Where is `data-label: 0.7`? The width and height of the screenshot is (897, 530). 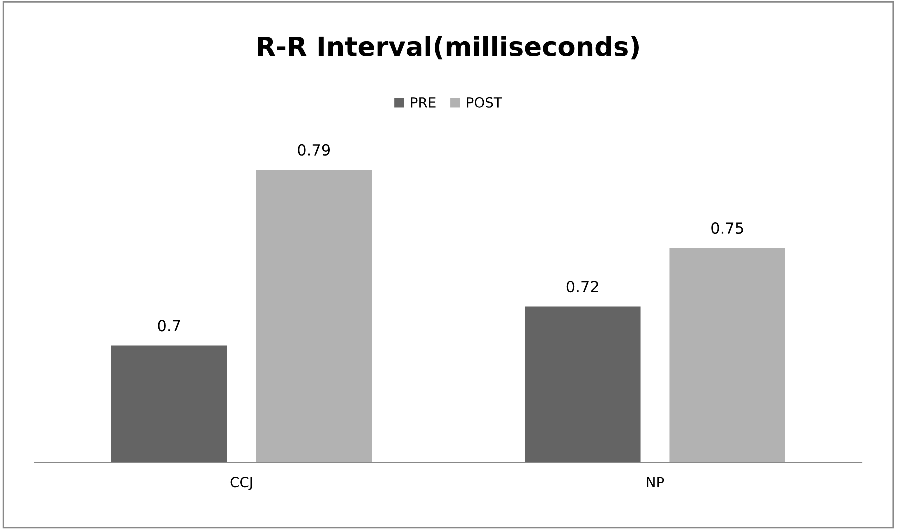
data-label: 0.7 is located at coordinates (169, 326).